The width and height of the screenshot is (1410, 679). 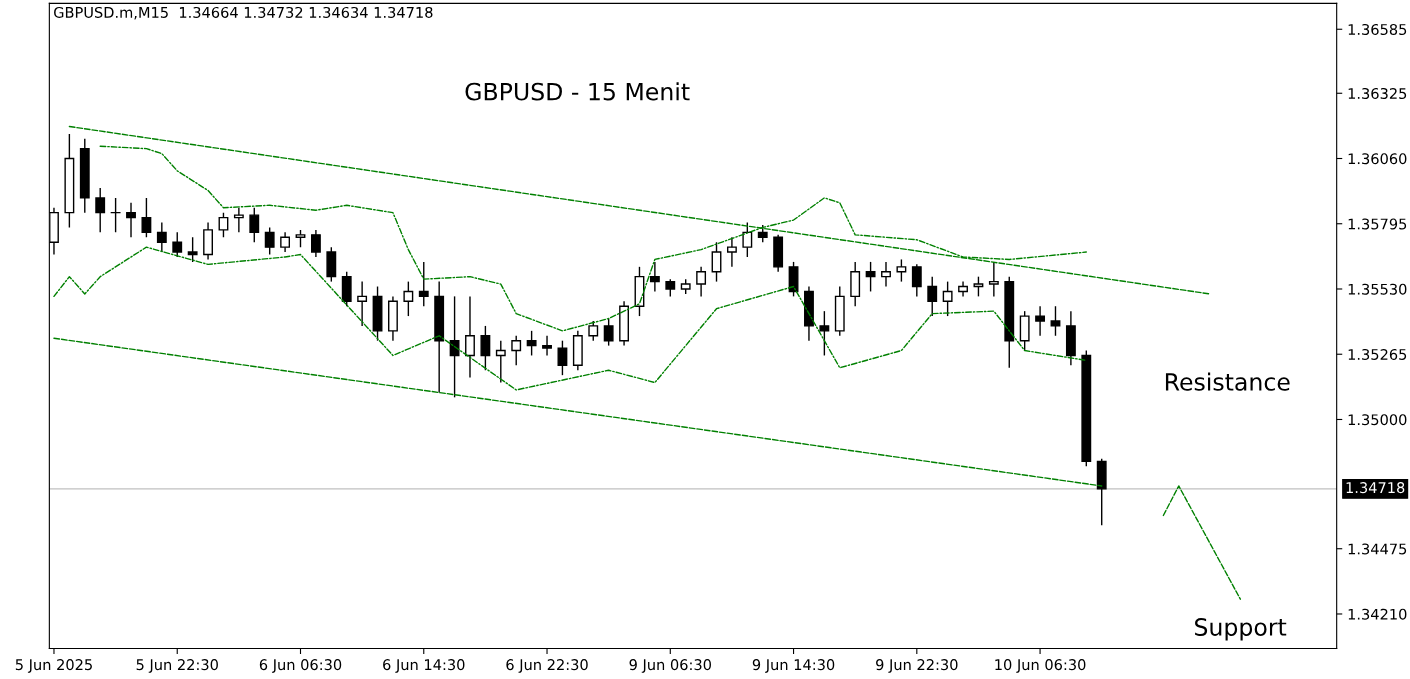 I want to click on x-tick-label: 9 Jun 06:30, so click(x=670, y=666).